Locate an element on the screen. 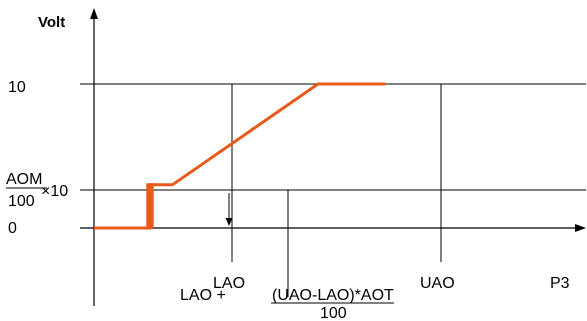  hysteresis-arrow-head is located at coordinates (229, 222).